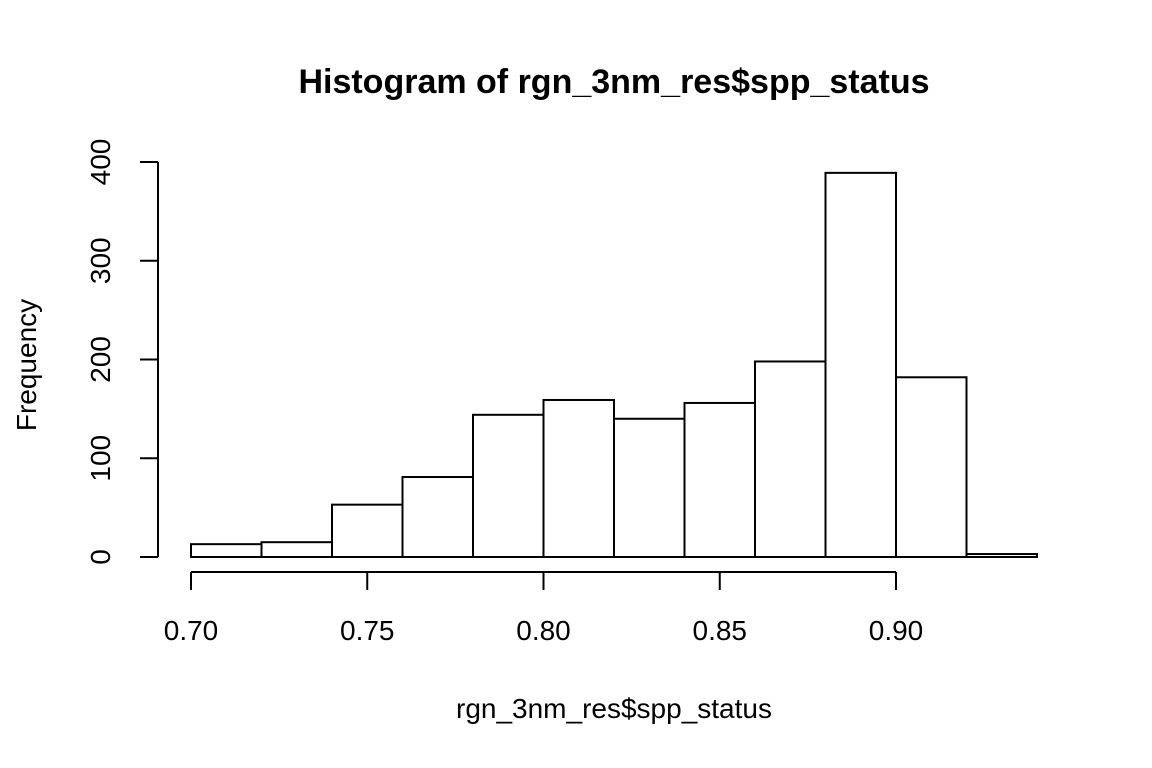 Image resolution: width=1152 pixels, height=768 pixels. What do you see at coordinates (191, 630) in the screenshot?
I see `x-tick-label: 0.70` at bounding box center [191, 630].